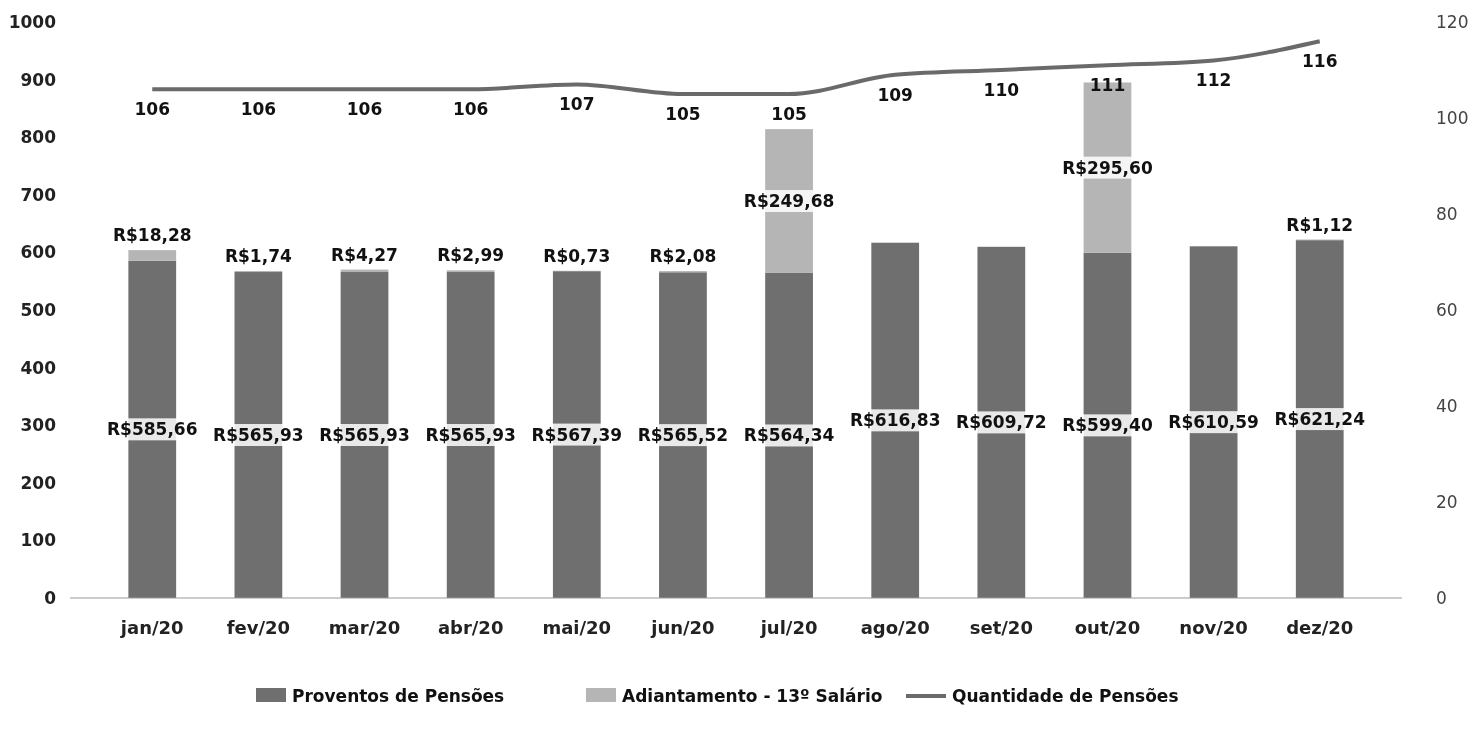 The width and height of the screenshot is (1482, 732). What do you see at coordinates (1213, 627) in the screenshot?
I see `x-tick-label: nov/20` at bounding box center [1213, 627].